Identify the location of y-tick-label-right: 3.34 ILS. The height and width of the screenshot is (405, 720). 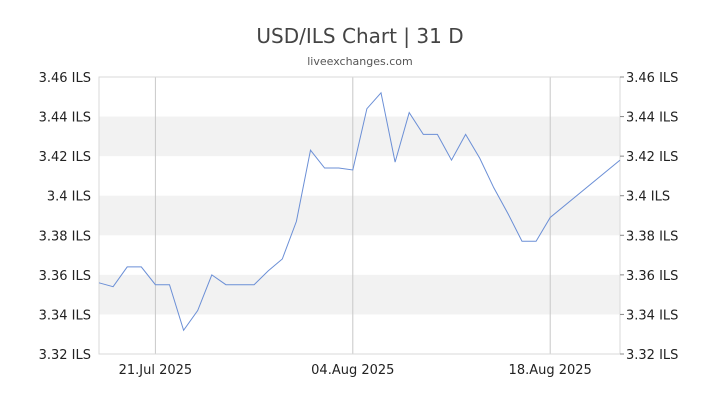
(652, 315).